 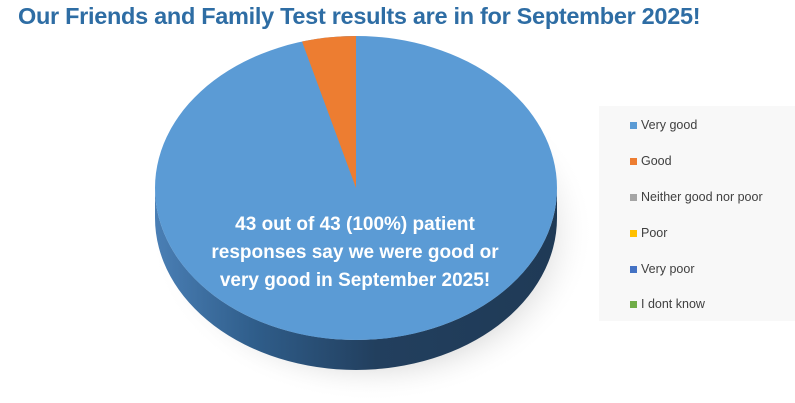 I want to click on annotation-line-3: very good in September 2025!, so click(x=355, y=280).